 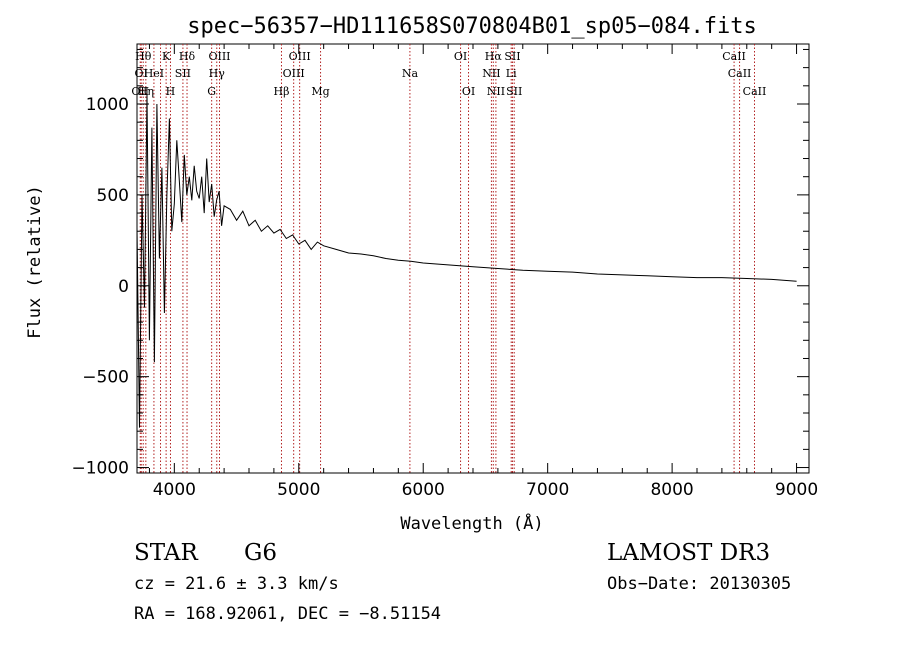 What do you see at coordinates (143, 56) in the screenshot?
I see `line-label: Hθ` at bounding box center [143, 56].